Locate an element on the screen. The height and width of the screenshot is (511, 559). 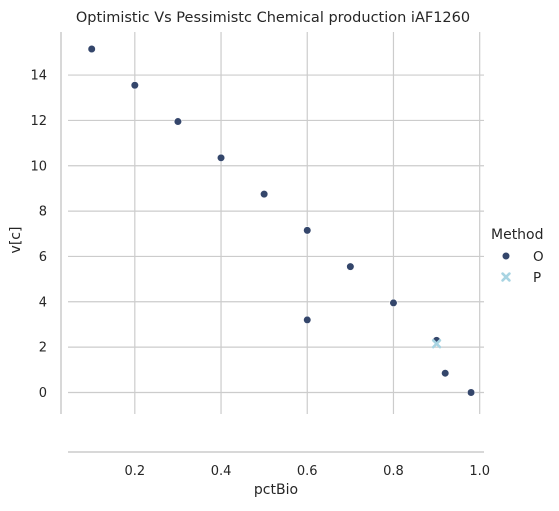
y-tick-labels: 0 2 4 6 8 10 12 14 is located at coordinates (38, 235).